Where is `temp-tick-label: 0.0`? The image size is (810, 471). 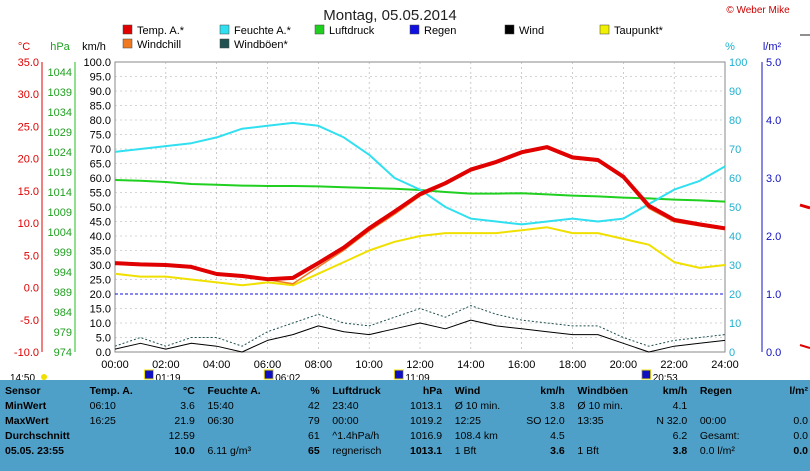 temp-tick-label: 0.0 is located at coordinates (31, 289).